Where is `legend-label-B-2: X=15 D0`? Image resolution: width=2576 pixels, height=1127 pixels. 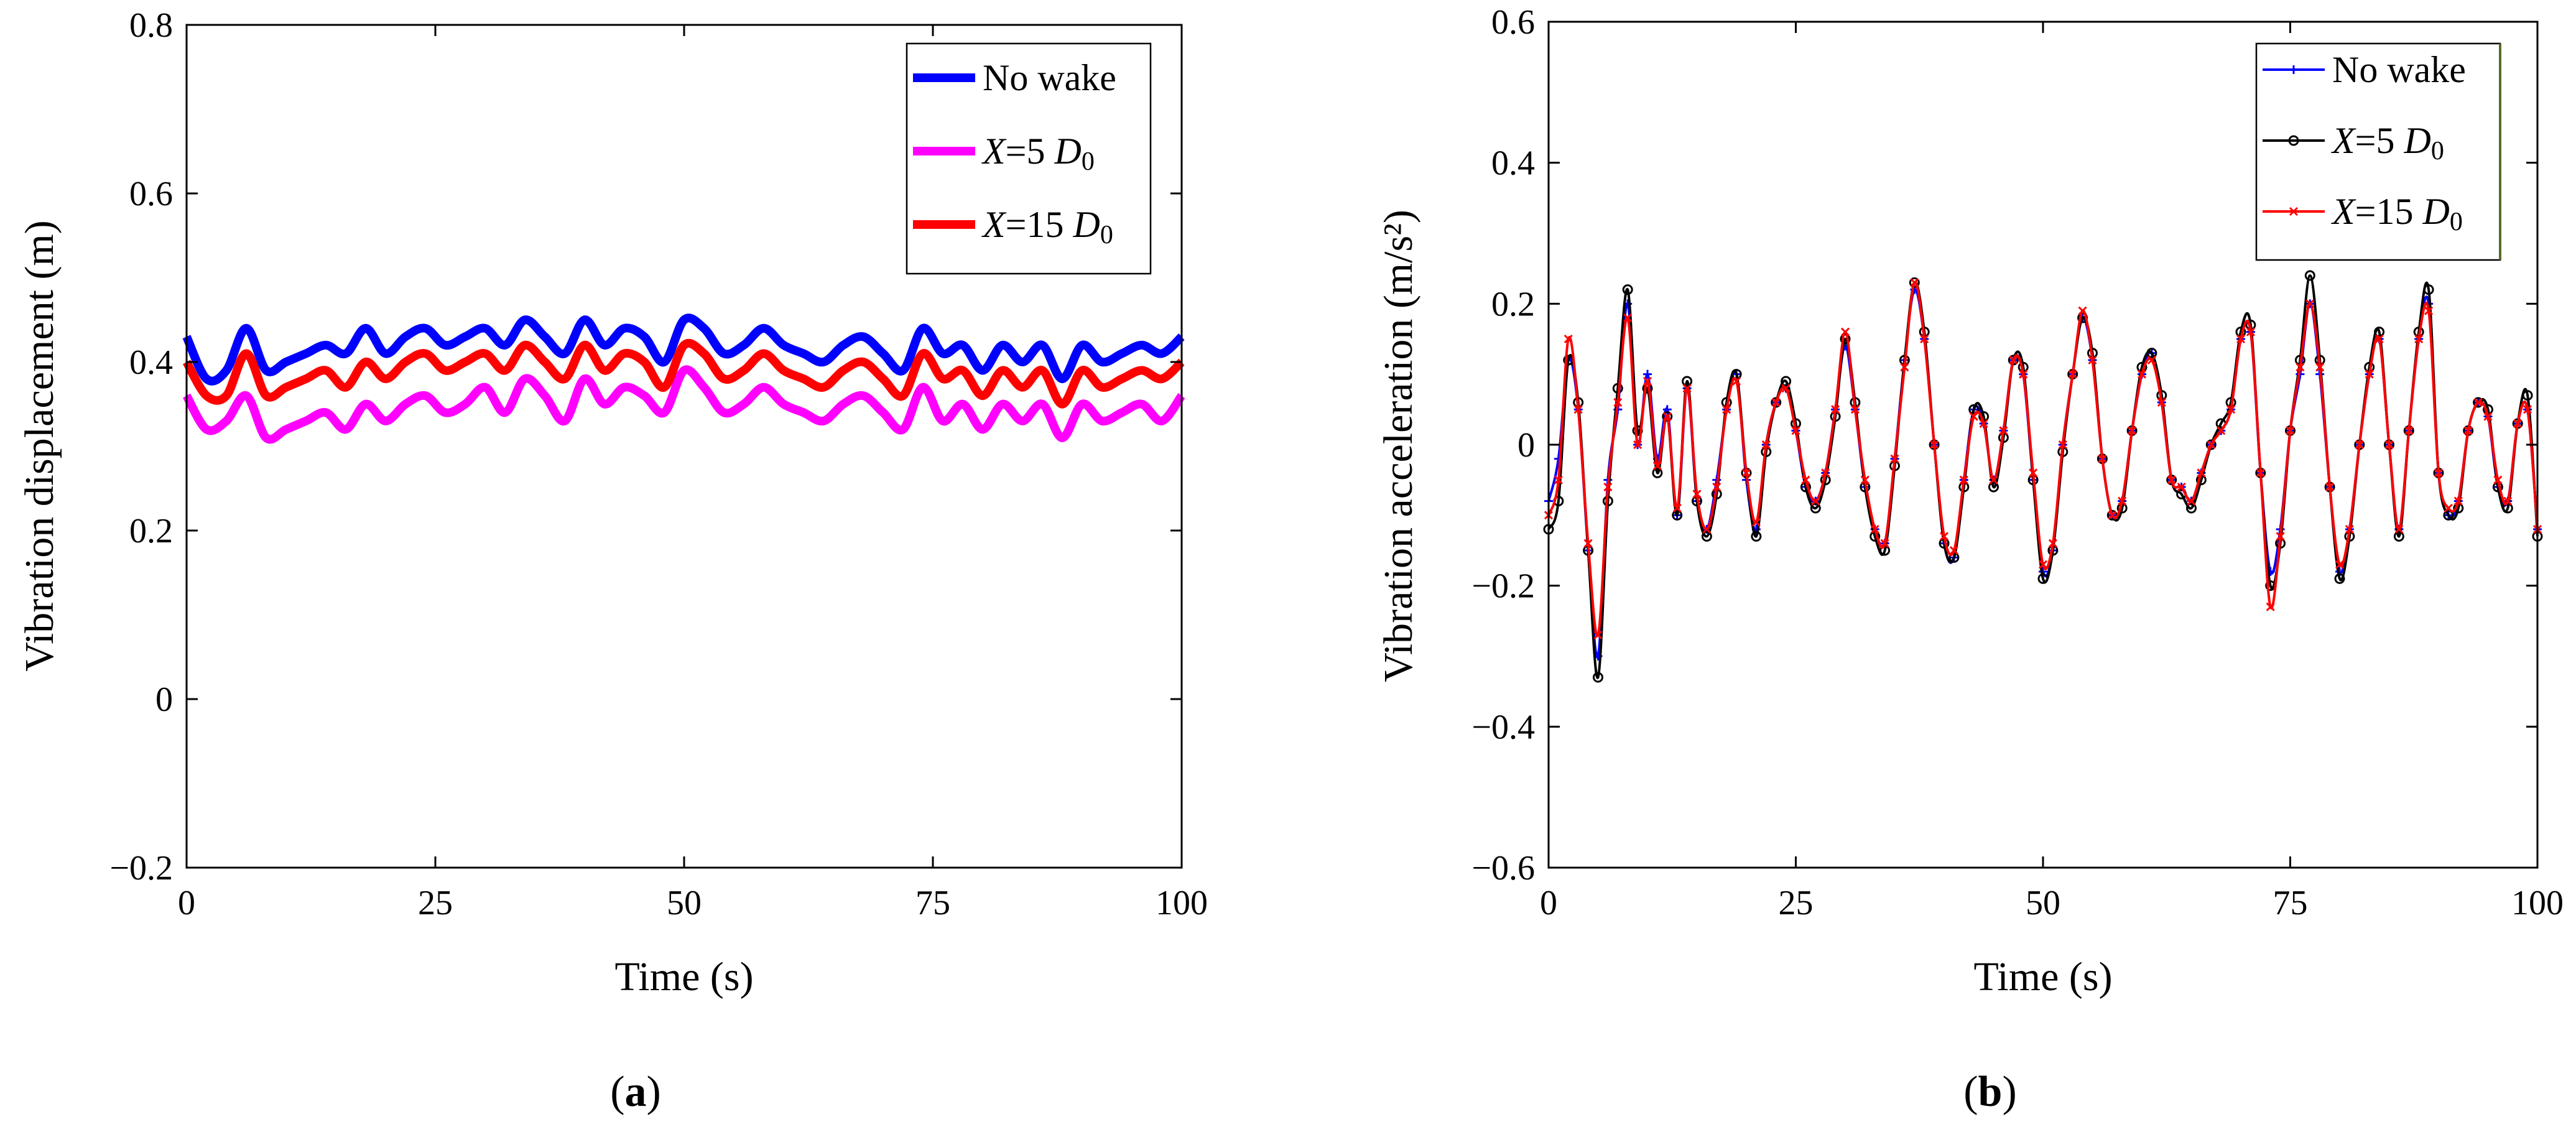
legend-label-B-2: X=15 D0 is located at coordinates (2397, 213).